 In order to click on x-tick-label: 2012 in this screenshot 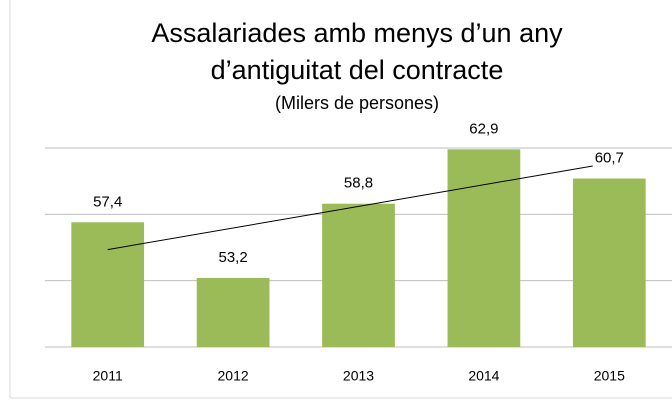, I will do `click(233, 376)`.